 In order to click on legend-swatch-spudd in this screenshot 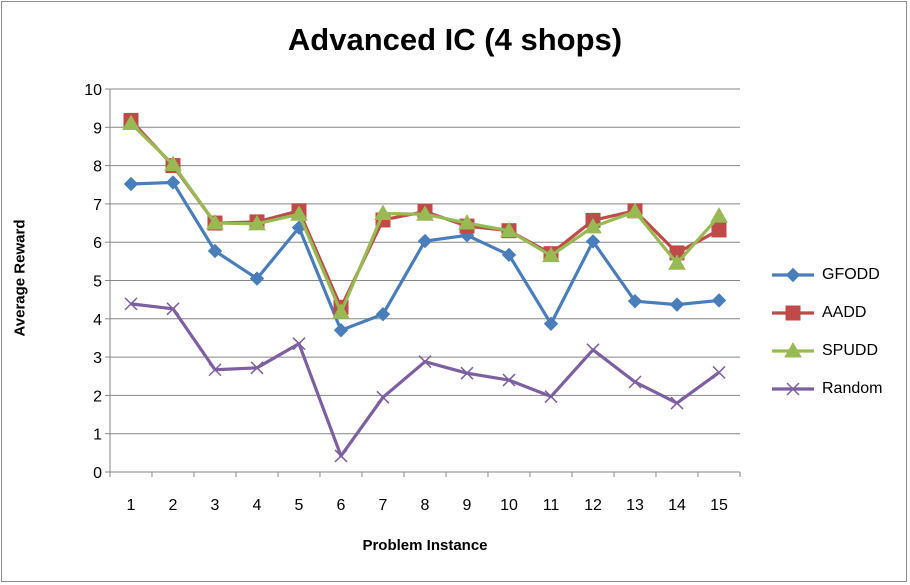, I will do `click(793, 349)`.